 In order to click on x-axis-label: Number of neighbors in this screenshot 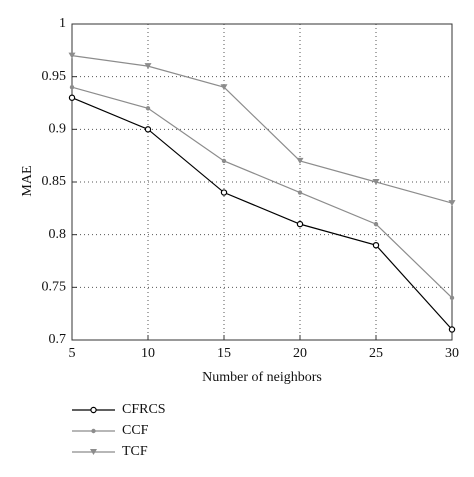, I will do `click(262, 377)`.